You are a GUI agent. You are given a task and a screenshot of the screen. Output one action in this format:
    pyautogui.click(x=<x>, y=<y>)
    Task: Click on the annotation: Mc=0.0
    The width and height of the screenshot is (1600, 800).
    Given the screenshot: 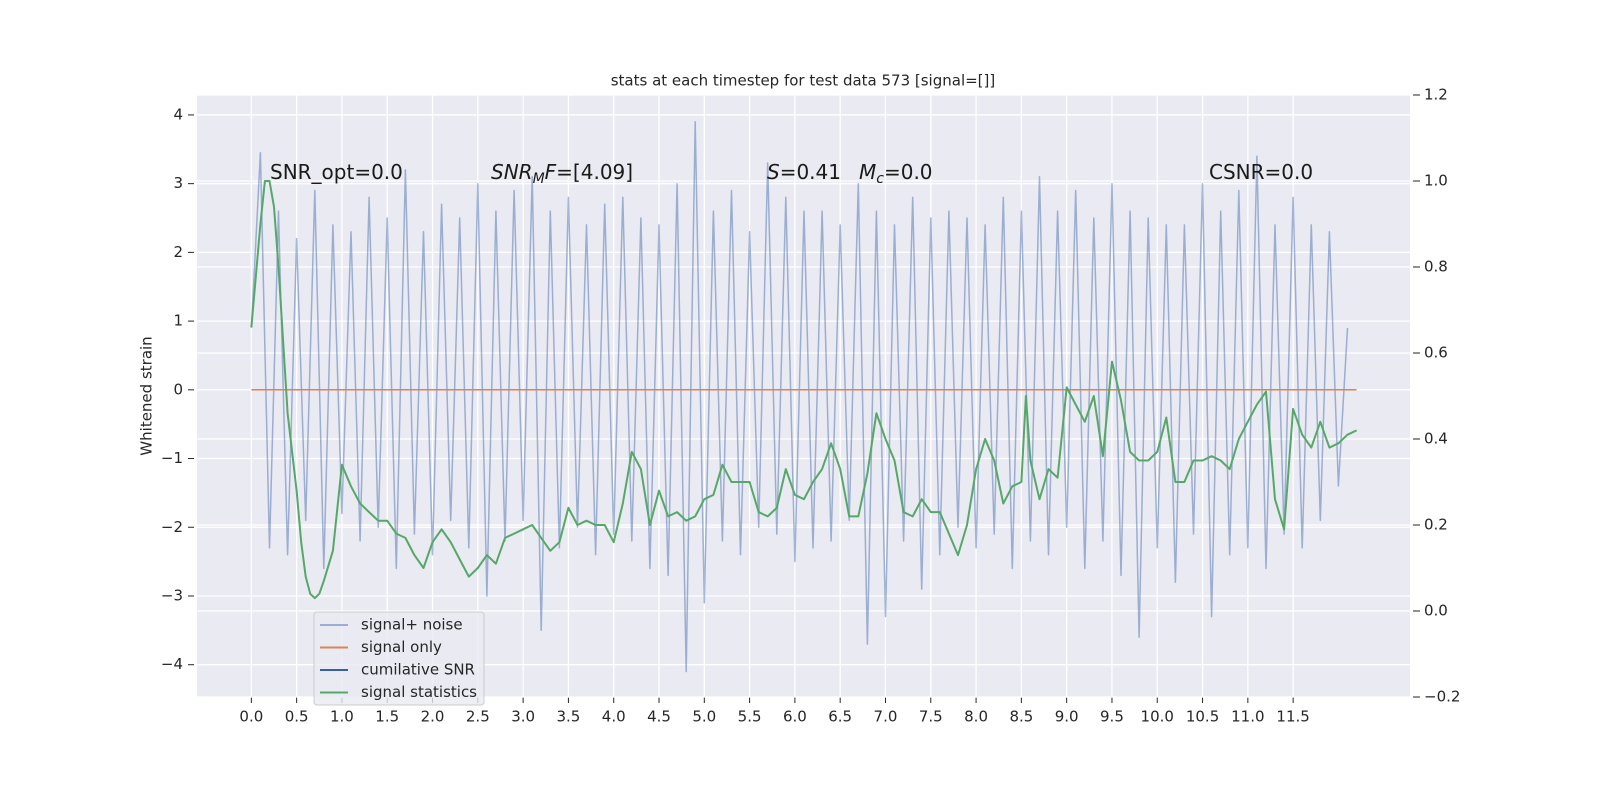 What is the action you would take?
    pyautogui.click(x=896, y=174)
    